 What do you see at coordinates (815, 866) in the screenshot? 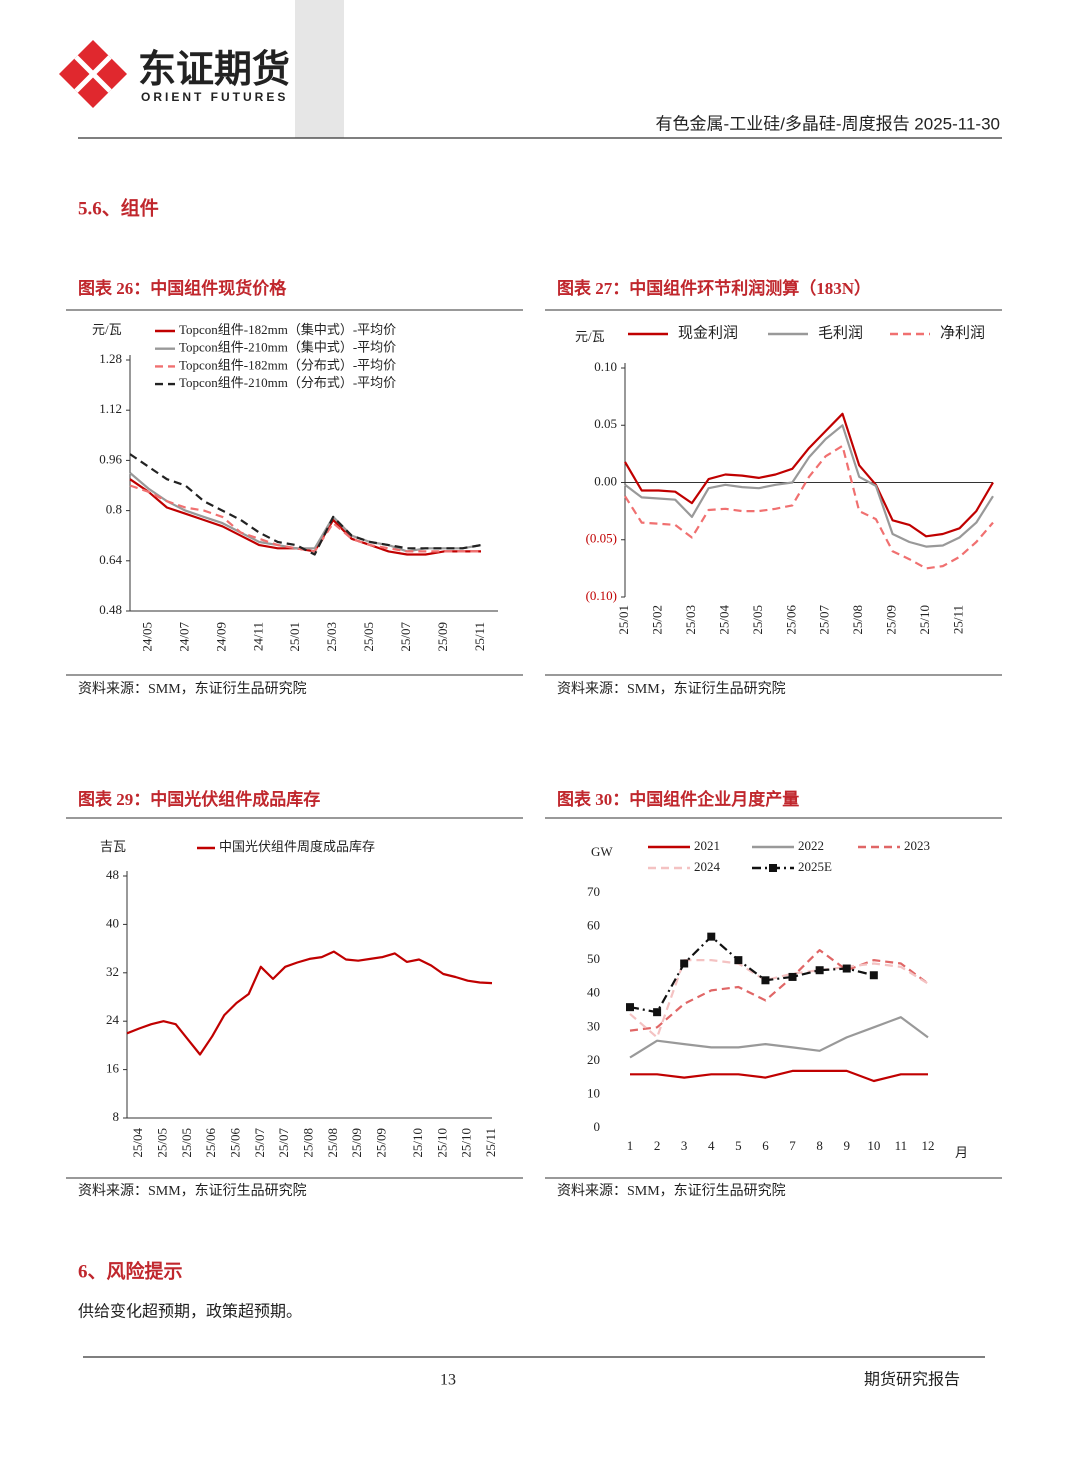
I see `legend-label: 2025E` at bounding box center [815, 866].